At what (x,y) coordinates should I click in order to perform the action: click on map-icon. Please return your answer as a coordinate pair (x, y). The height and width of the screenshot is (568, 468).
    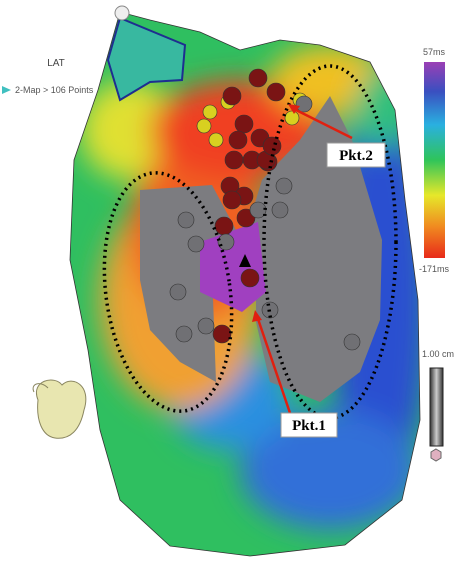
    Looking at the image, I should click on (6, 90).